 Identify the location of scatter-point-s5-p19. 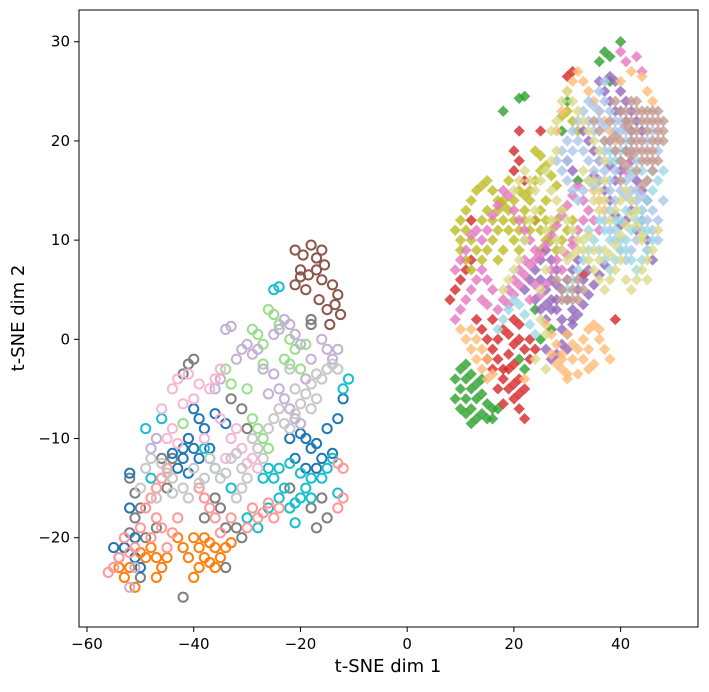
(274, 518).